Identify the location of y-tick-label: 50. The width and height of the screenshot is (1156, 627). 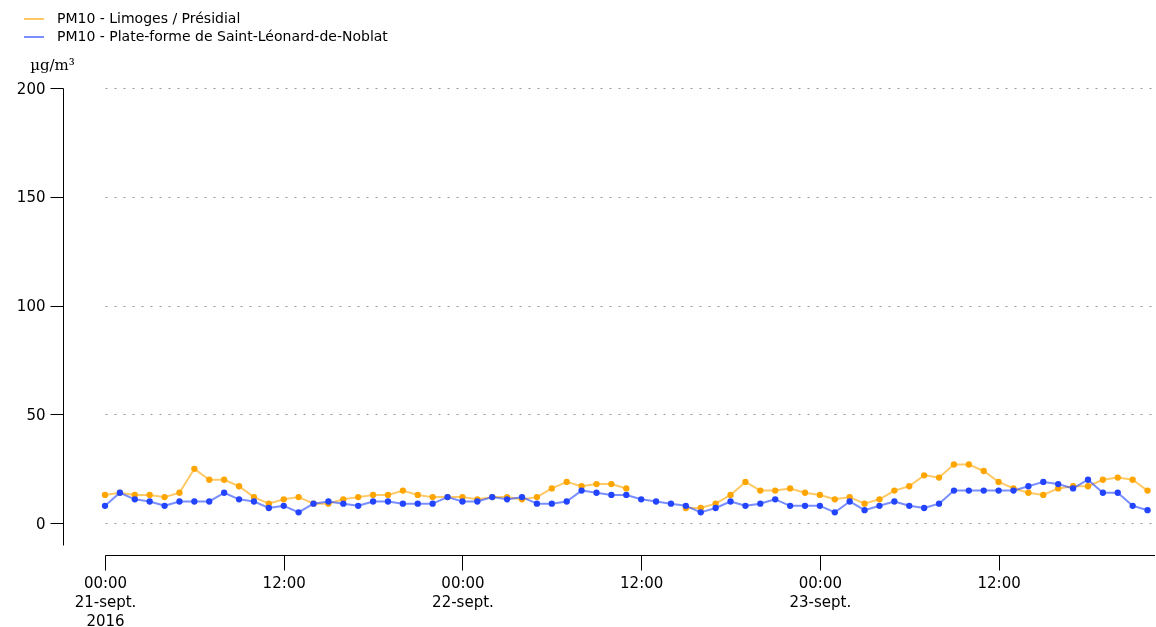
(36, 414).